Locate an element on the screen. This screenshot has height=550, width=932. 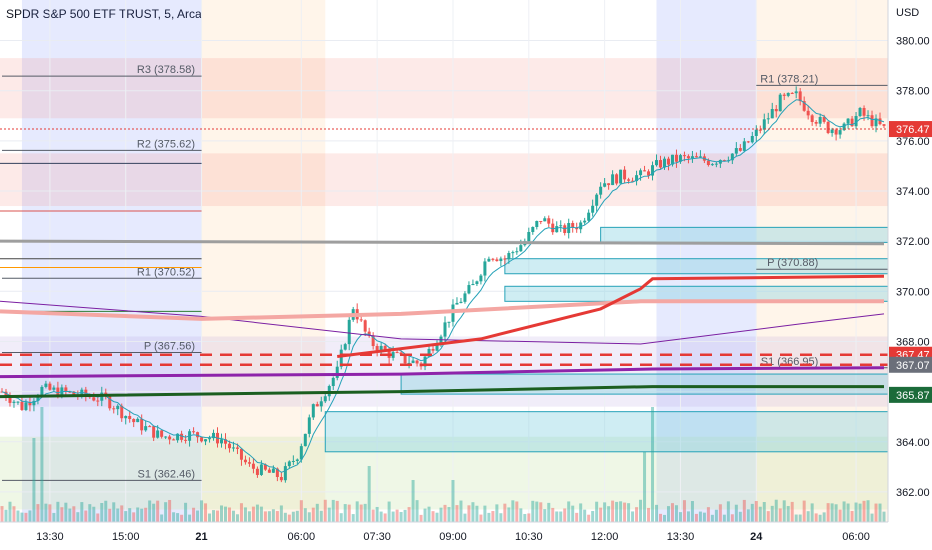
vwap-purple-line is located at coordinates (442, 372).